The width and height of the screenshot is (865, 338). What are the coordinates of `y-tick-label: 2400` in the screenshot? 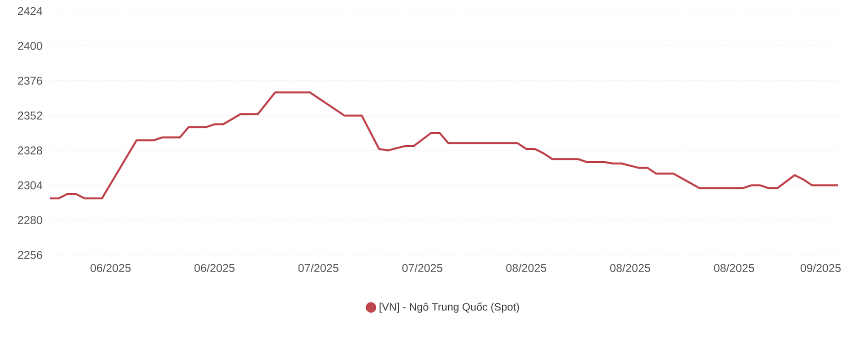 It's located at (30, 46).